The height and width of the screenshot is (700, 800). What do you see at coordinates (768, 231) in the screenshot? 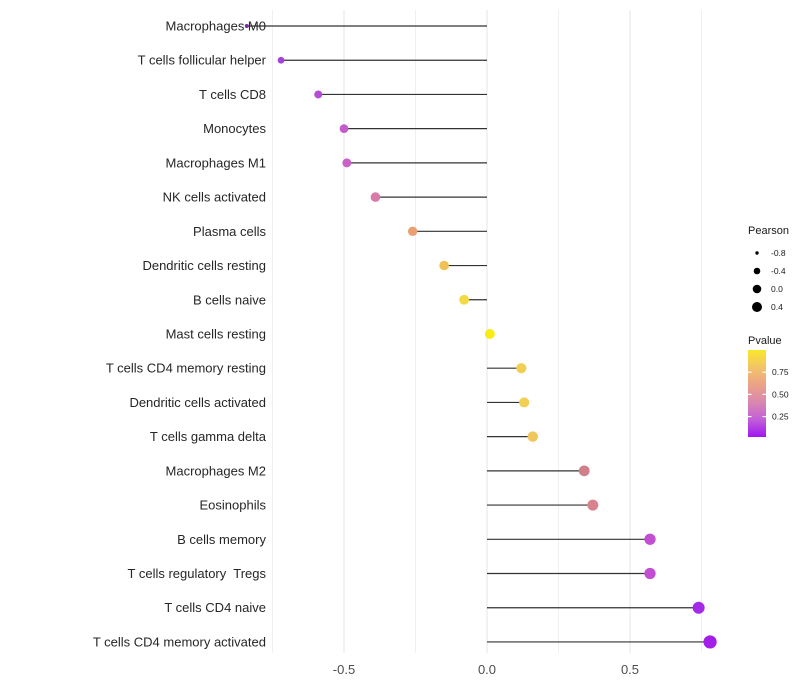
I see `size-legend-title: Pearson` at bounding box center [768, 231].